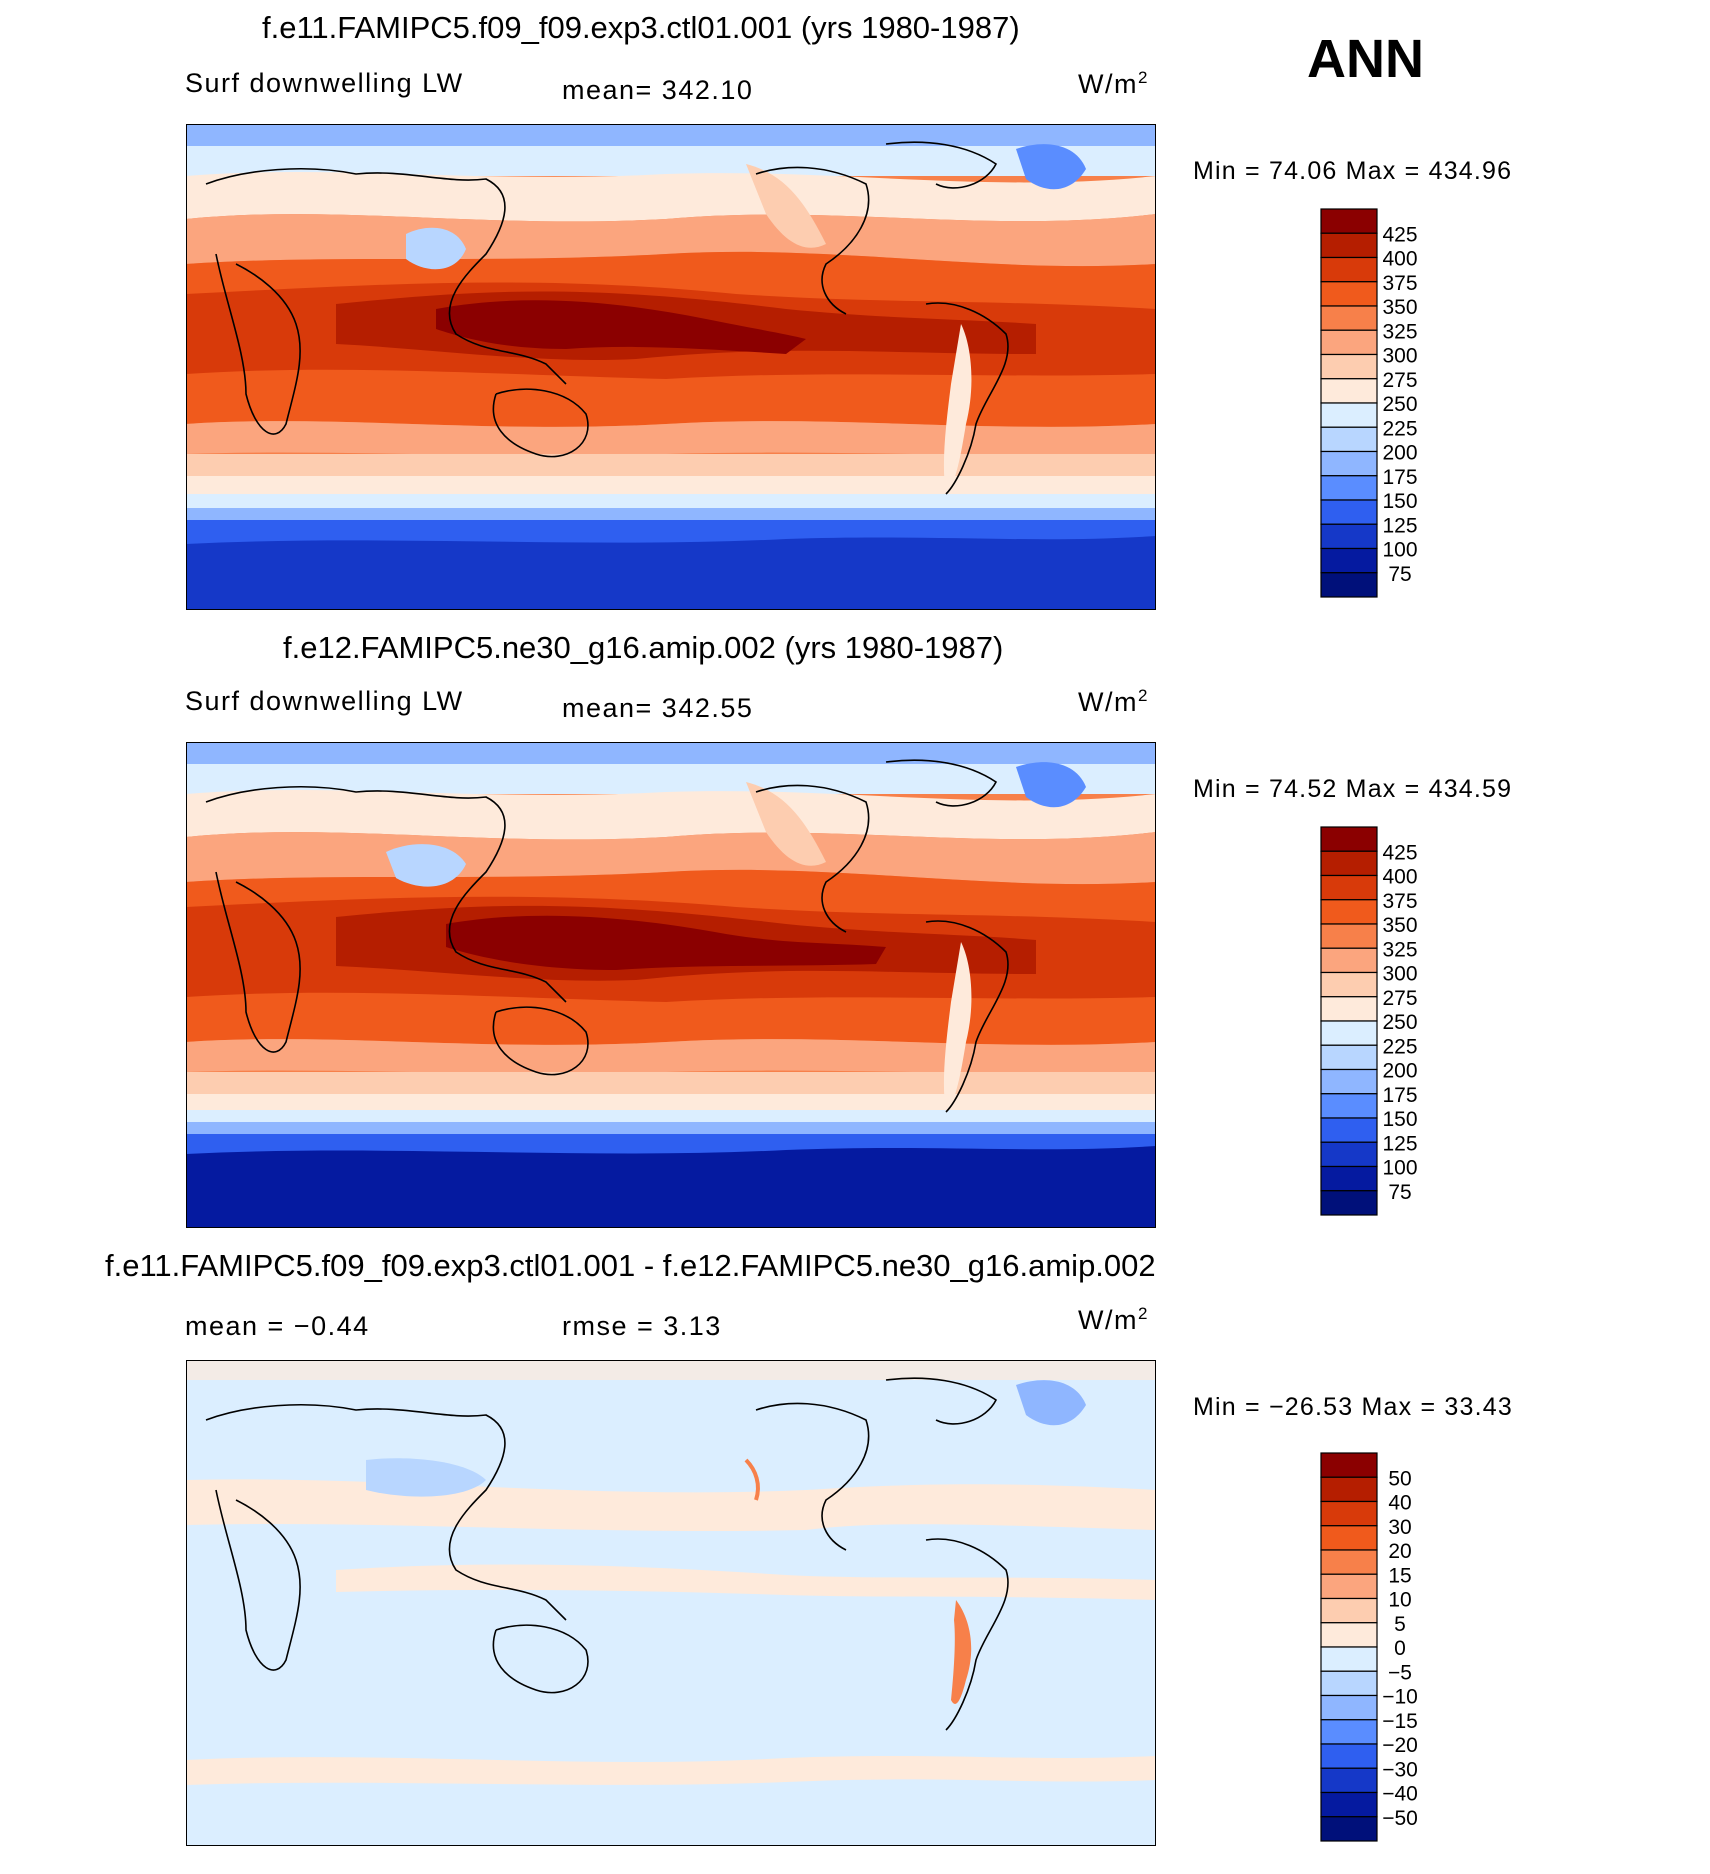 The width and height of the screenshot is (1710, 1874). I want to click on season-label: ANN, so click(1365, 59).